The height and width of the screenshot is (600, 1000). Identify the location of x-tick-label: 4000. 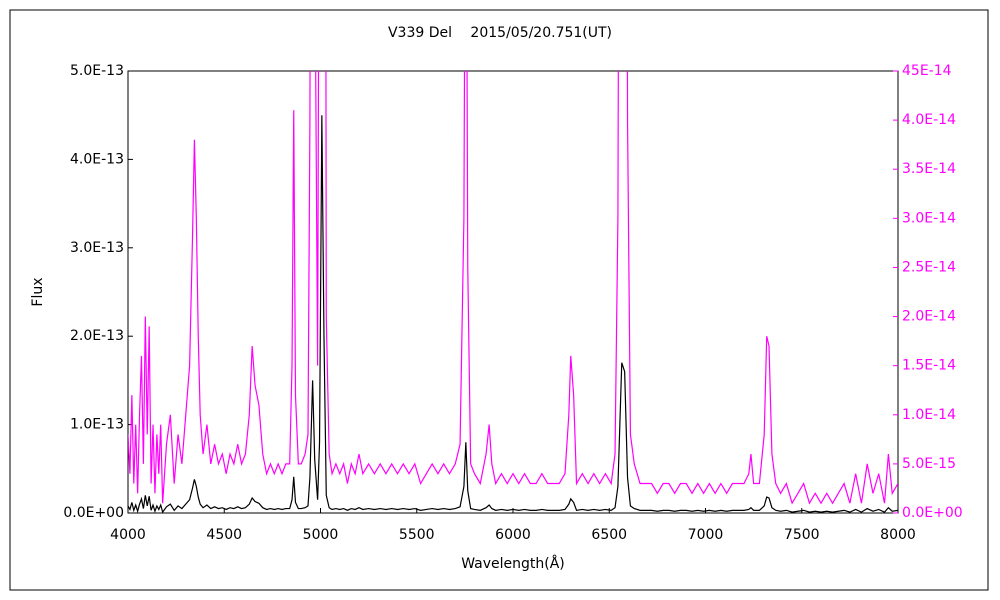
(128, 535).